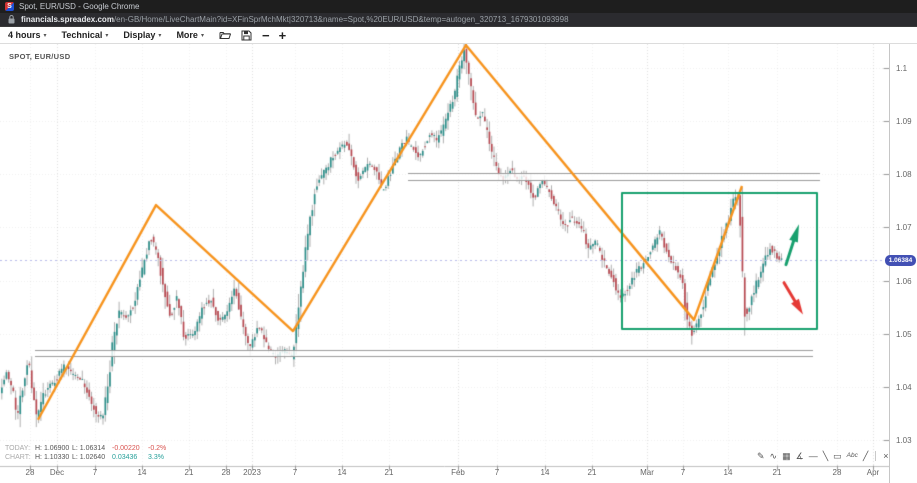  Describe the element at coordinates (458, 472) in the screenshot. I see `x-tick-label: Feb` at that location.